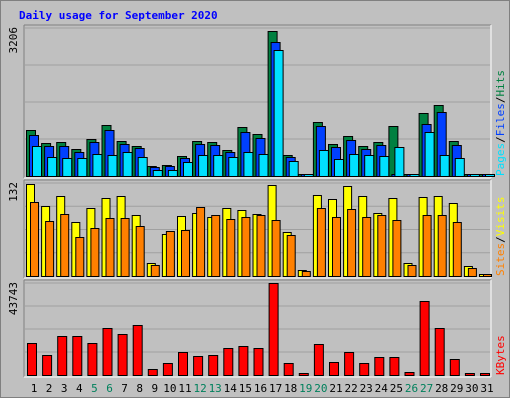 Image resolution: width=512 pixels, height=400 pixels. I want to click on legend-panel-3: KBytes, so click(500, 355).